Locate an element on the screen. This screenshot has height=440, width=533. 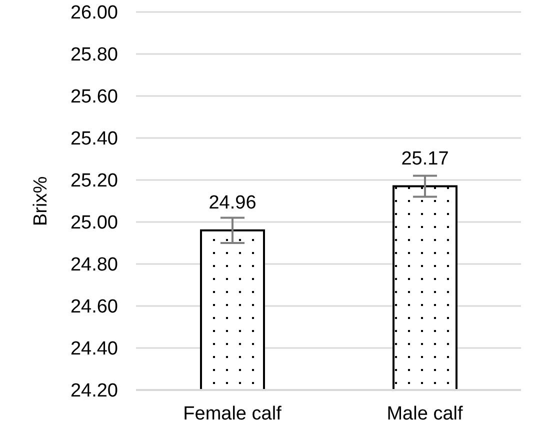
y-tick-label: 25.00 is located at coordinates (94, 223).